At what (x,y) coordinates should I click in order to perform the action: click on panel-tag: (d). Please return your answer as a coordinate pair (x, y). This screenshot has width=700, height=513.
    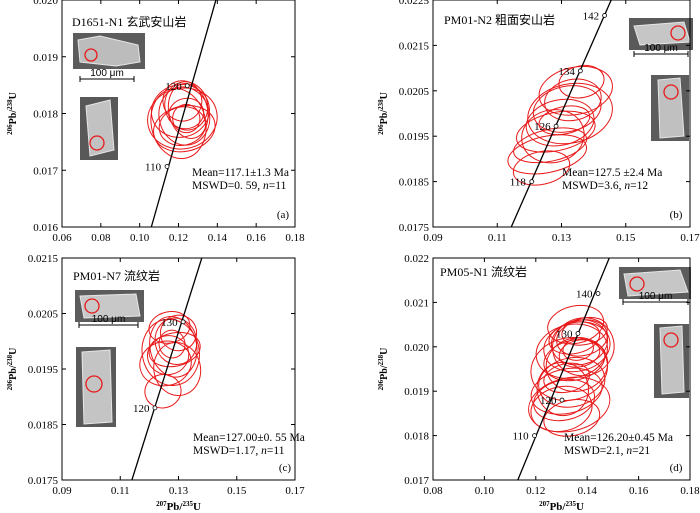
    Looking at the image, I should click on (676, 468).